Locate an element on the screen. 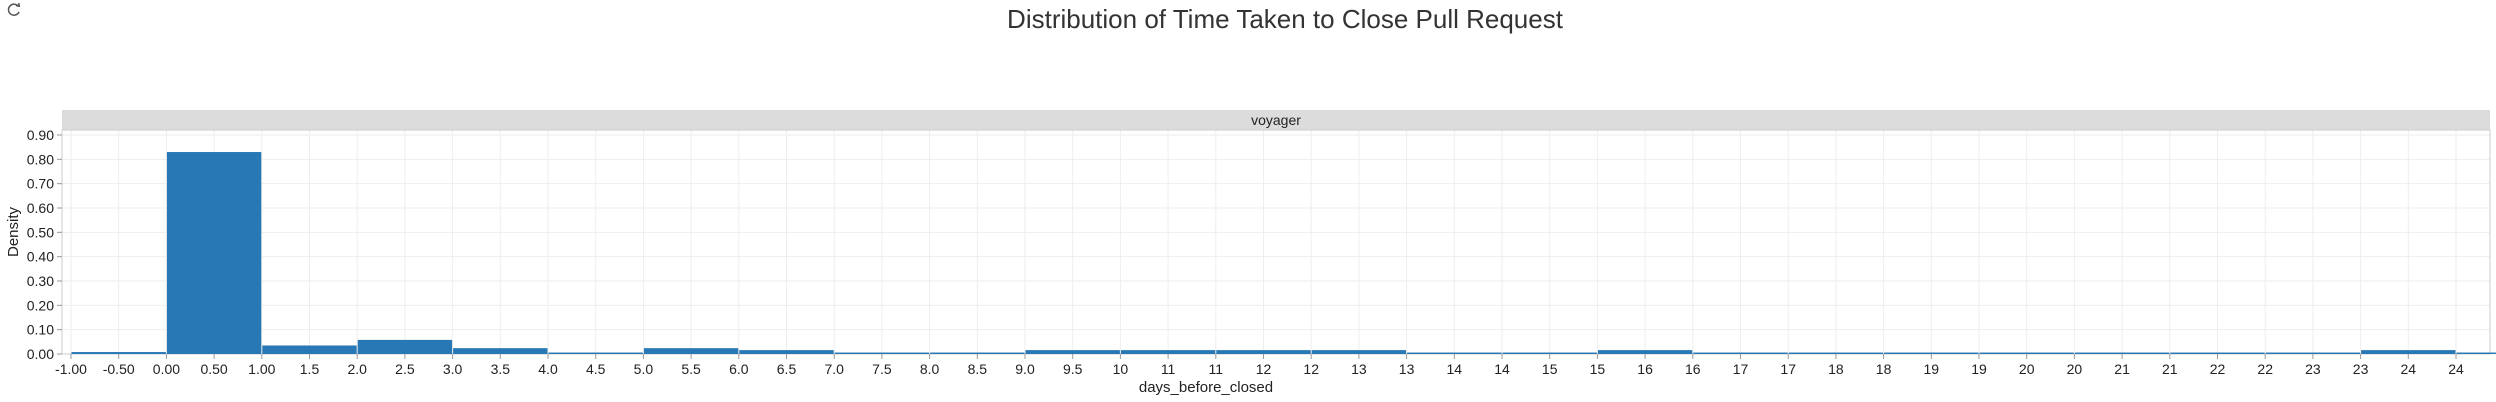 The image size is (2496, 402). x-tick-label: 9.5 is located at coordinates (1073, 369).